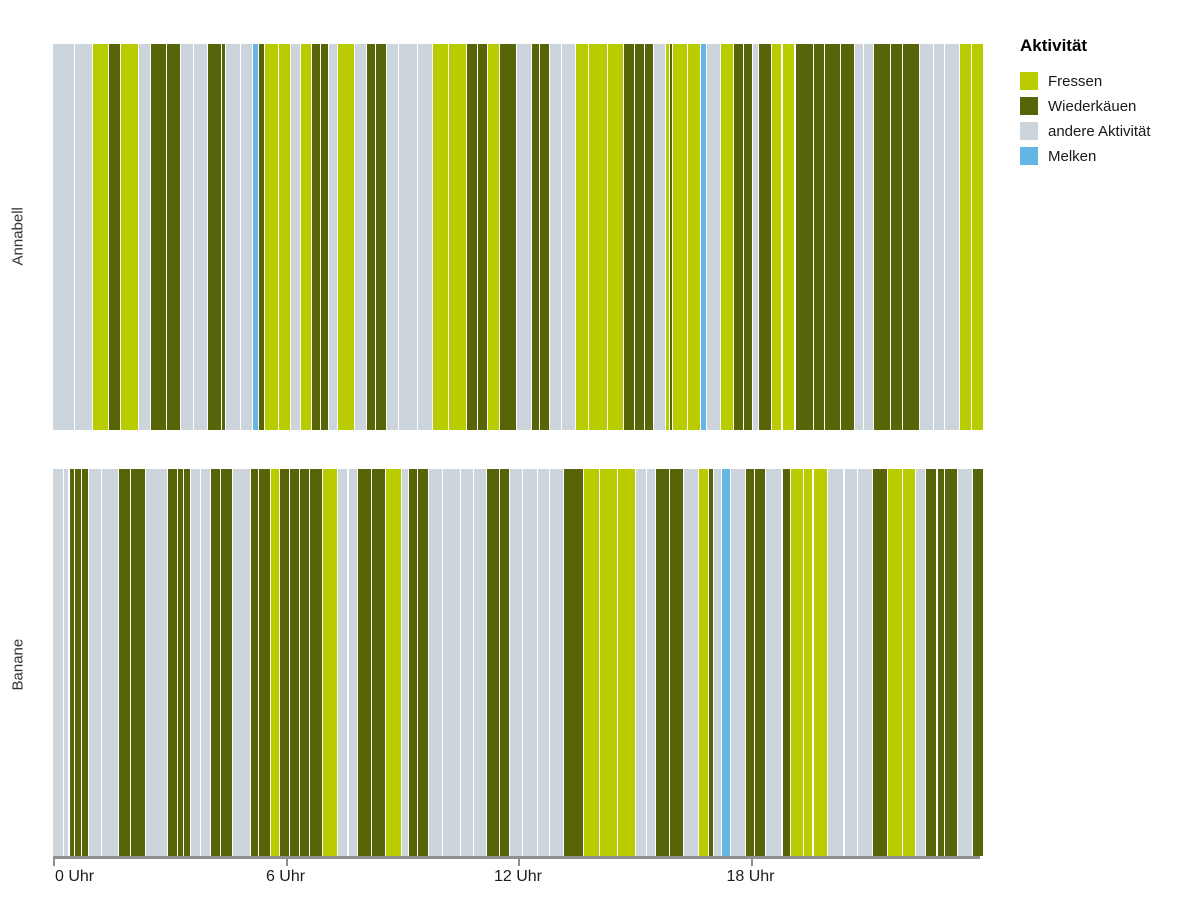  I want to click on row-label-annabell: Annabell, so click(18, 236).